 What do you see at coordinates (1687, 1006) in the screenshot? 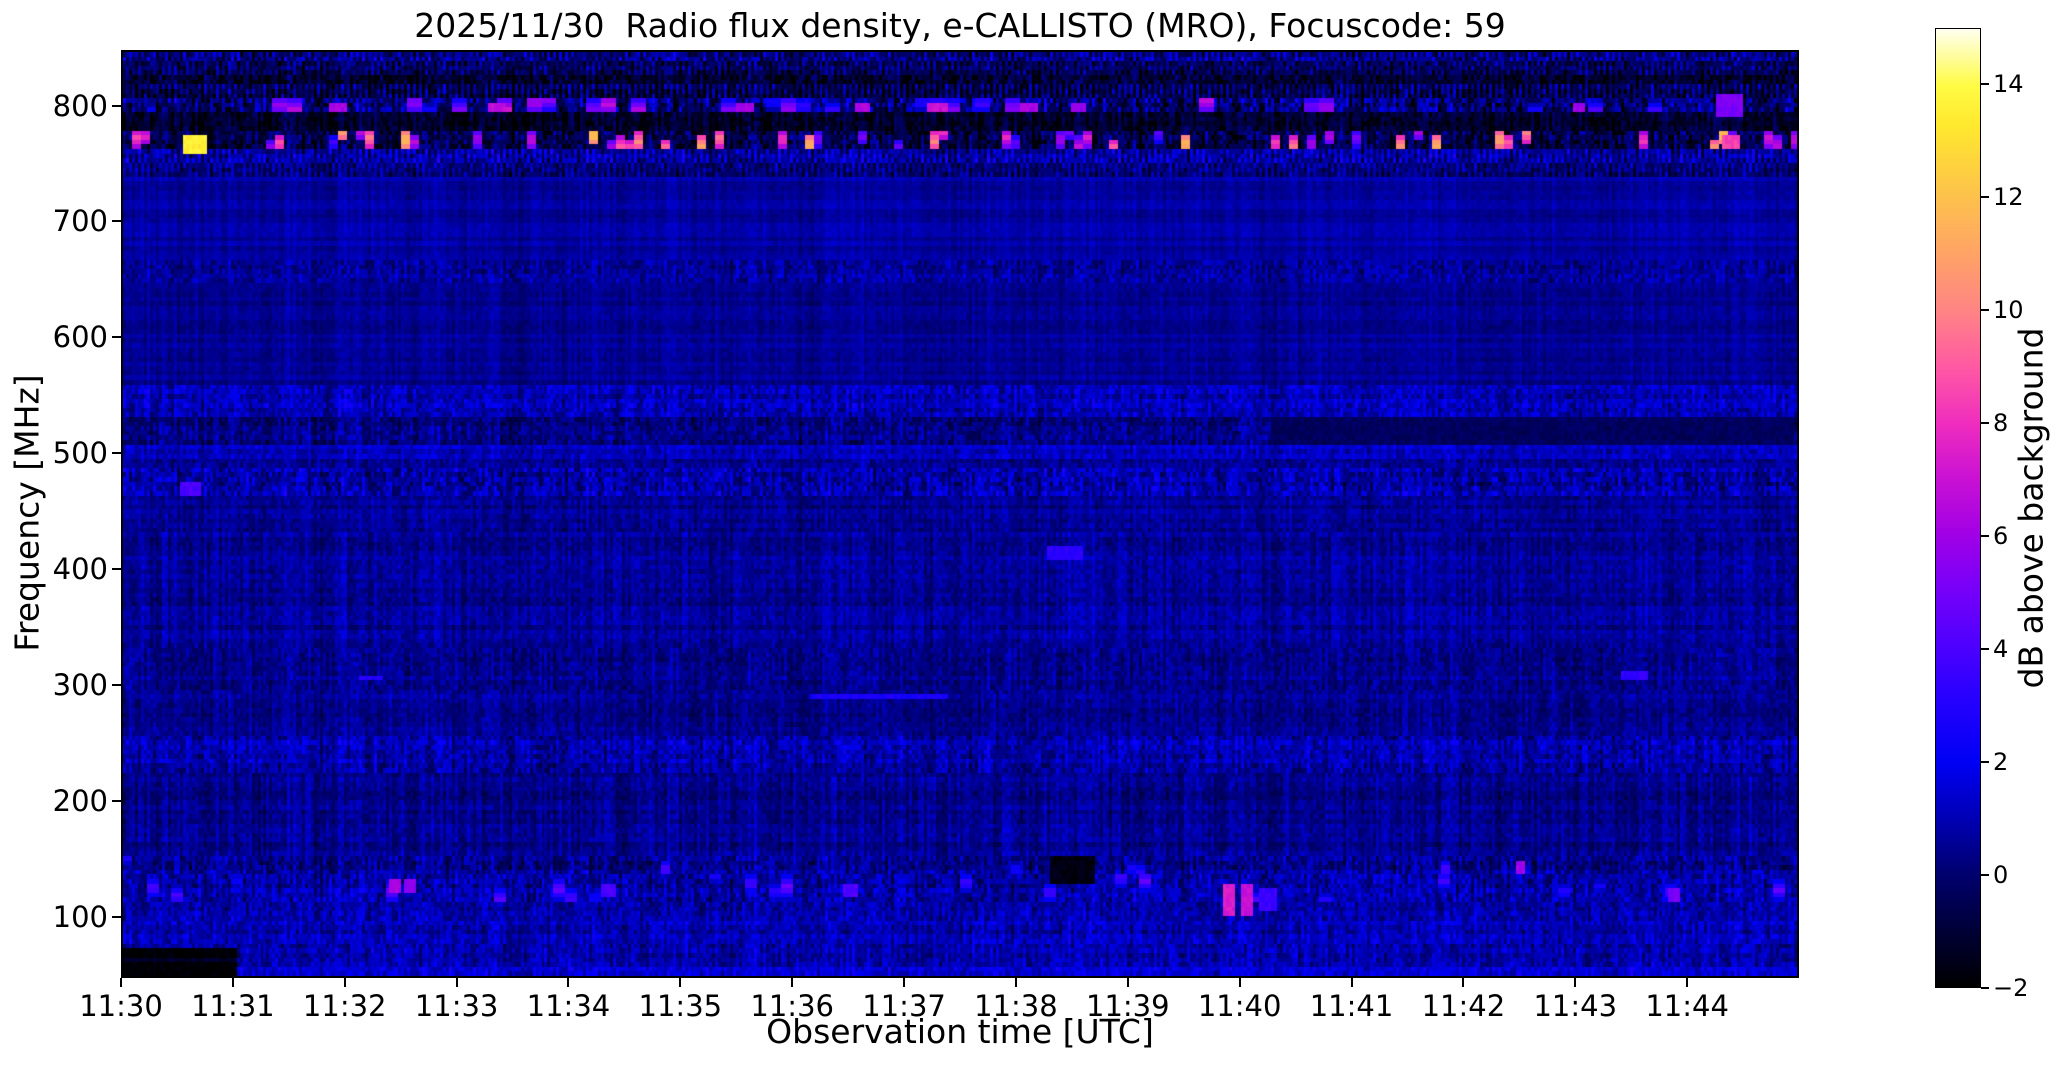
I see `x-tick-label: 11:44` at bounding box center [1687, 1006].